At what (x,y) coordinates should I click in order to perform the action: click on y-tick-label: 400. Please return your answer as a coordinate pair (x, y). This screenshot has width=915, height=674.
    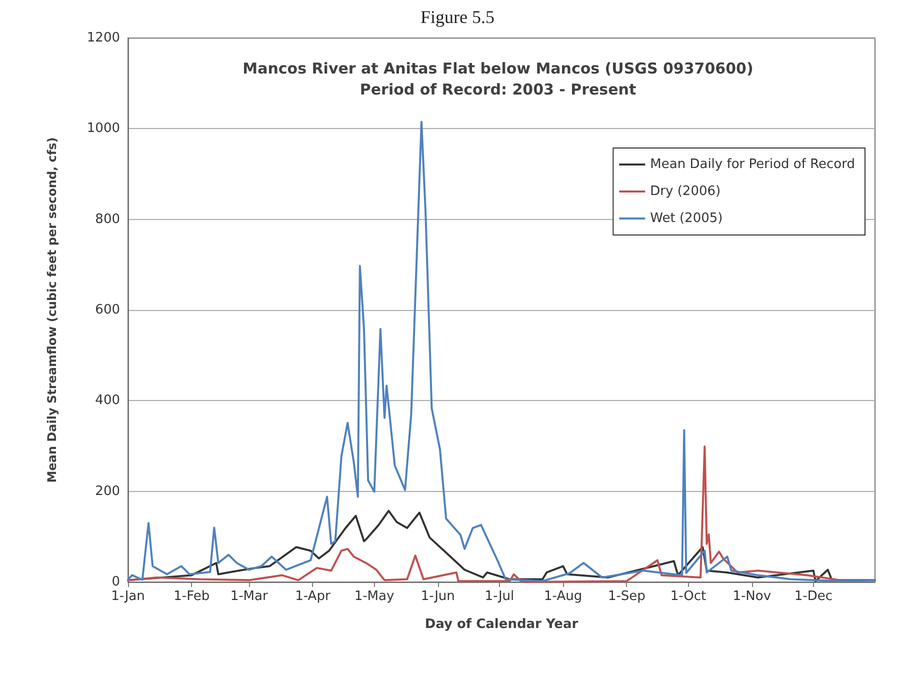
    Looking at the image, I should click on (107, 400).